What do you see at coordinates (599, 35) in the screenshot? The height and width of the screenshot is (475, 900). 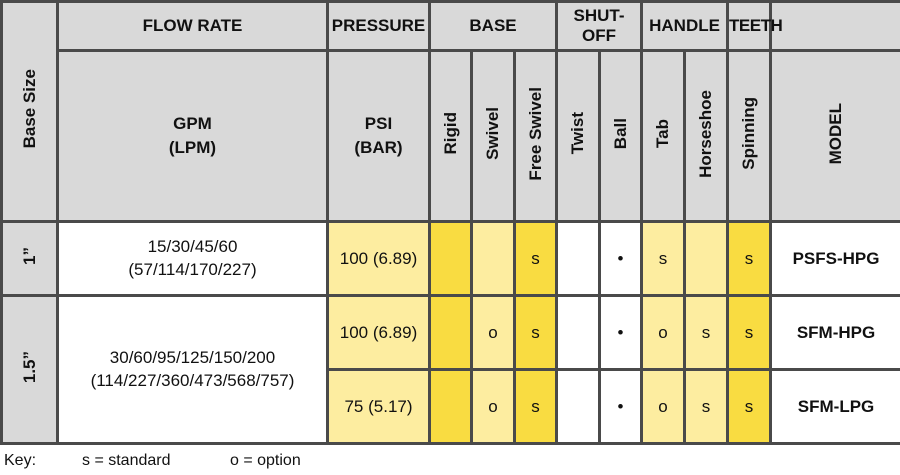 I see `shutoff-line2: OFF` at bounding box center [599, 35].